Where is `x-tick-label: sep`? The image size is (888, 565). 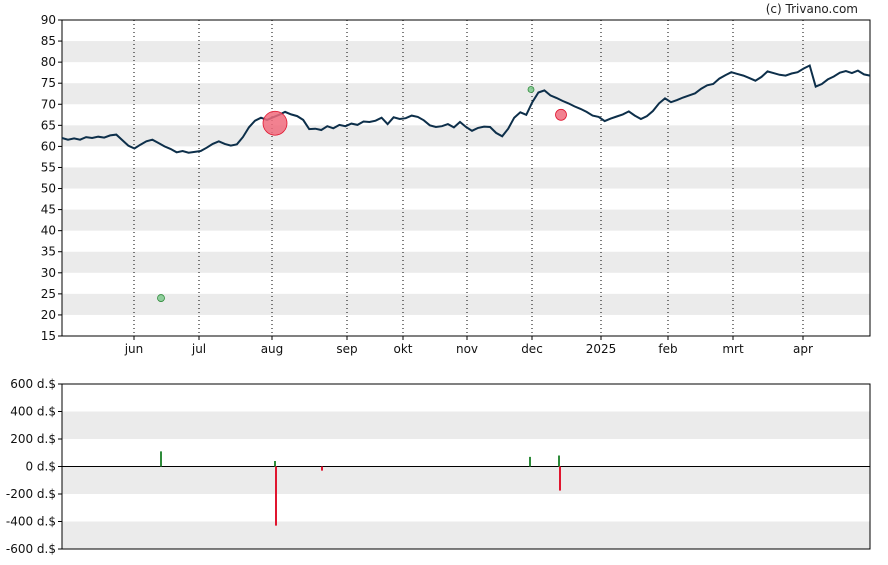
x-tick-label: sep is located at coordinates (346, 349).